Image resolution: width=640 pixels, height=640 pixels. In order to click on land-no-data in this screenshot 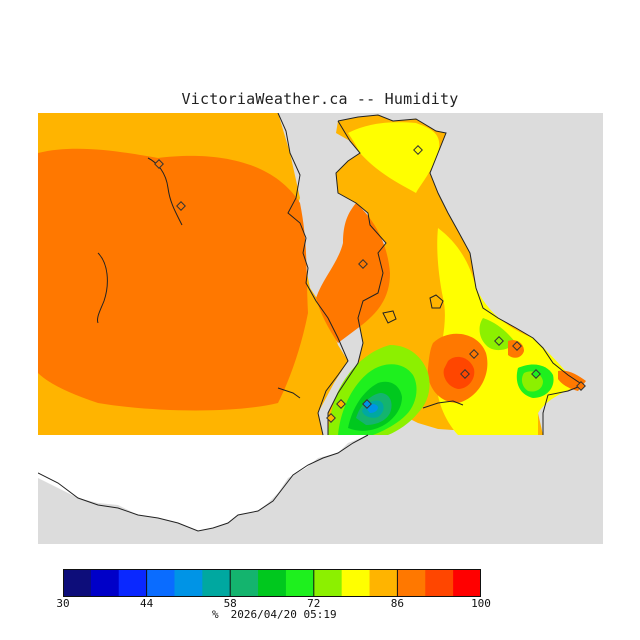, I will do `click(203, 483)`.